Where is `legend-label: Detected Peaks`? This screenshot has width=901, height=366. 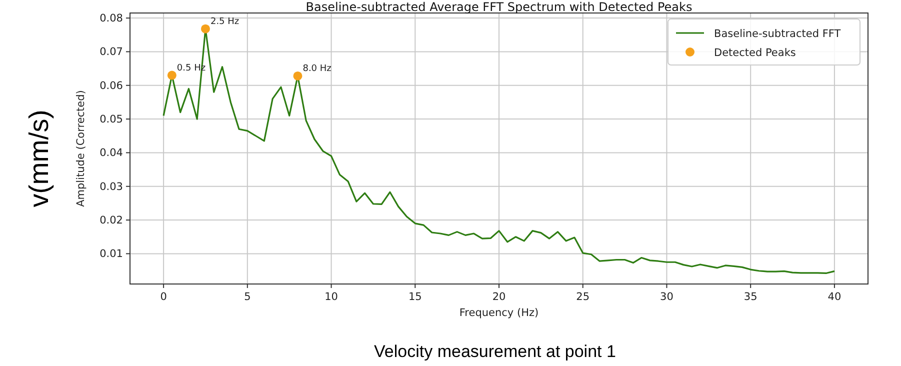
legend-label: Detected Peaks is located at coordinates (755, 53).